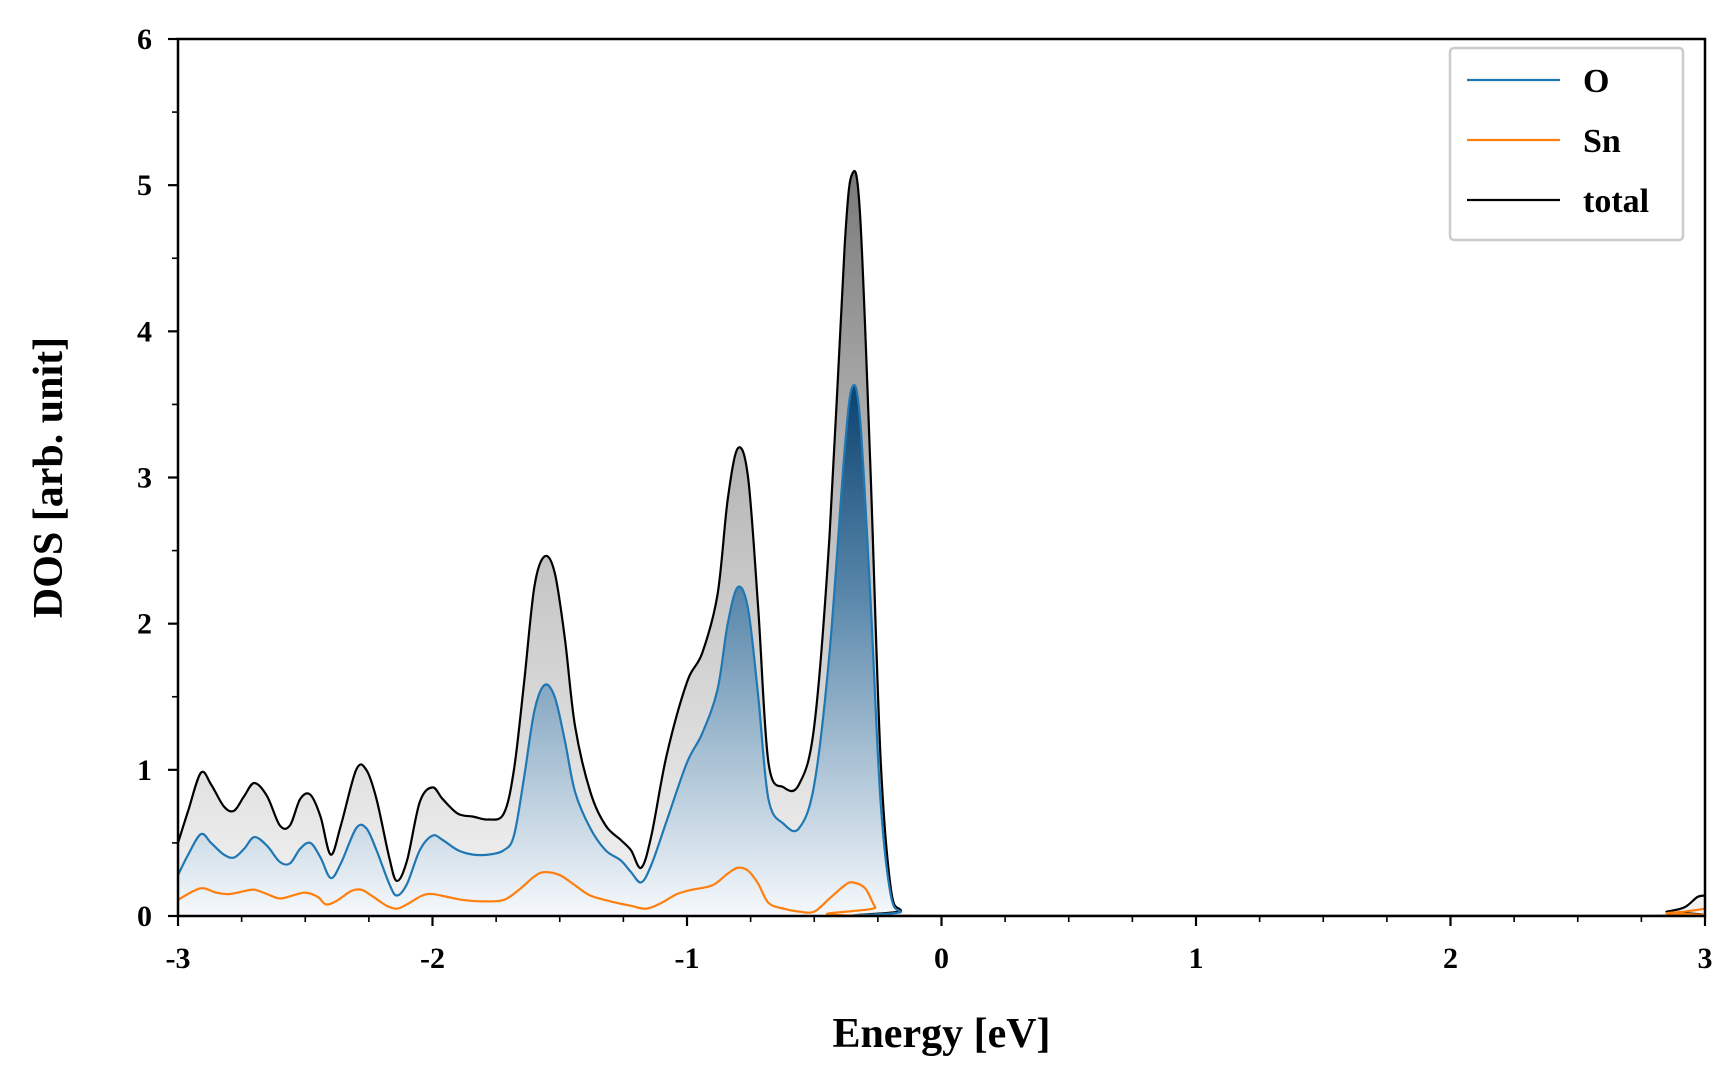 Image resolution: width=1728 pixels, height=1080 pixels. I want to click on y-tick-label: 1, so click(144, 770).